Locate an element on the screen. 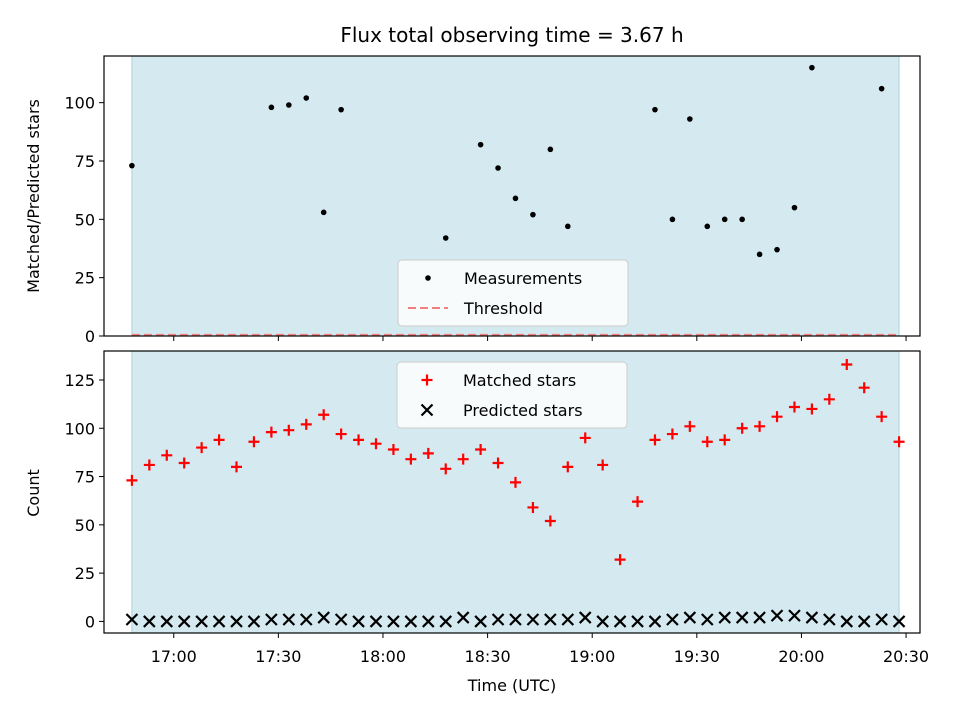 This screenshot has width=960, height=720. y-tick-label: 25 is located at coordinates (85, 278).